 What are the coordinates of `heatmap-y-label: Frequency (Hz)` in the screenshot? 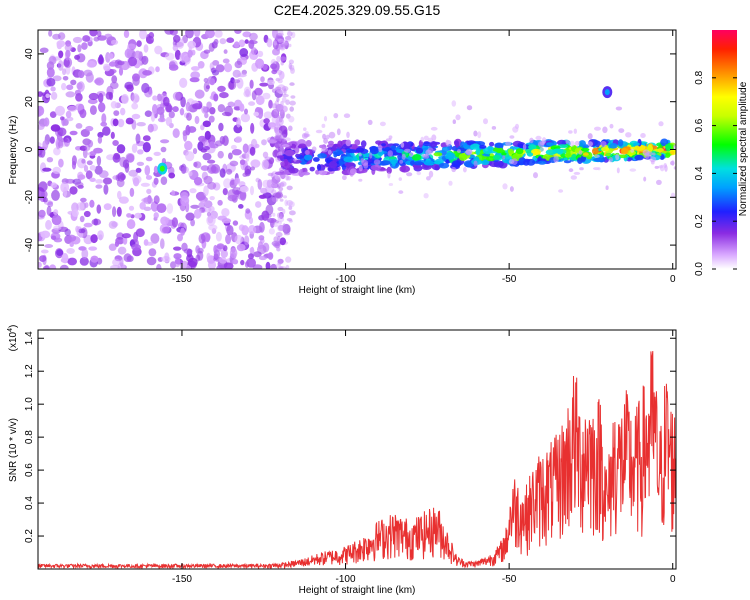 It's located at (13, 150).